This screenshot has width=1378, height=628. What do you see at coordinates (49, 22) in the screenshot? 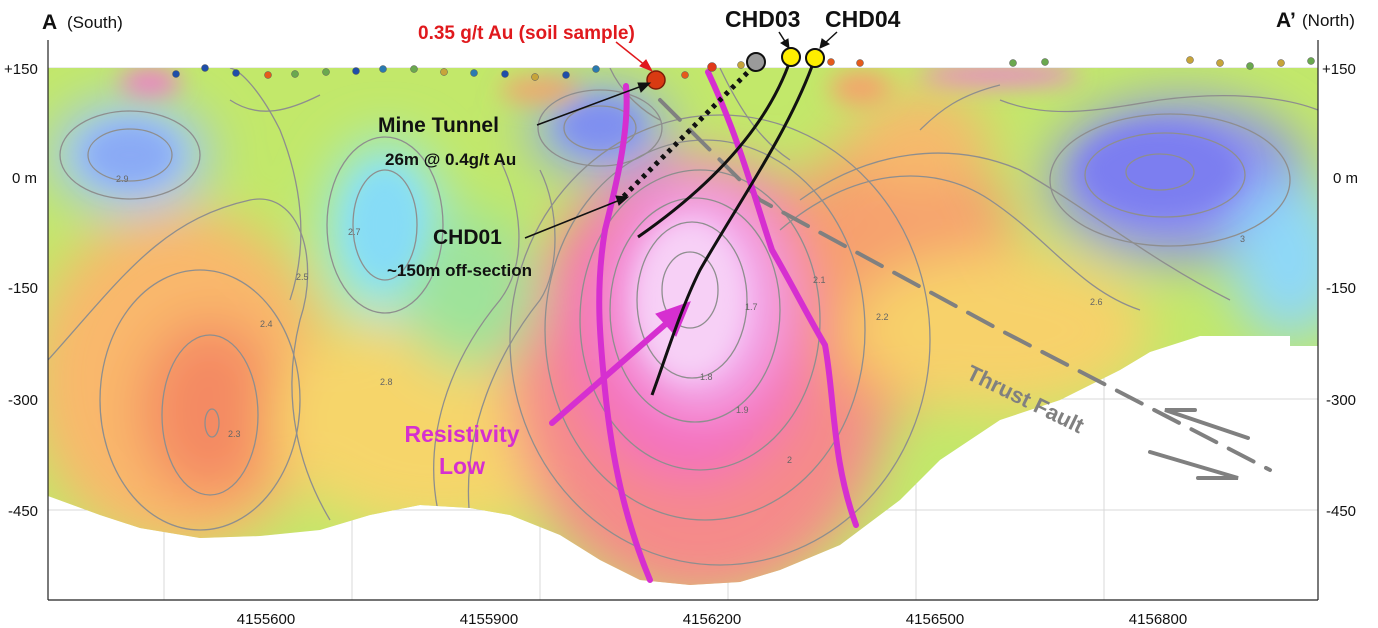
I see `section-start-letter: A` at bounding box center [49, 22].